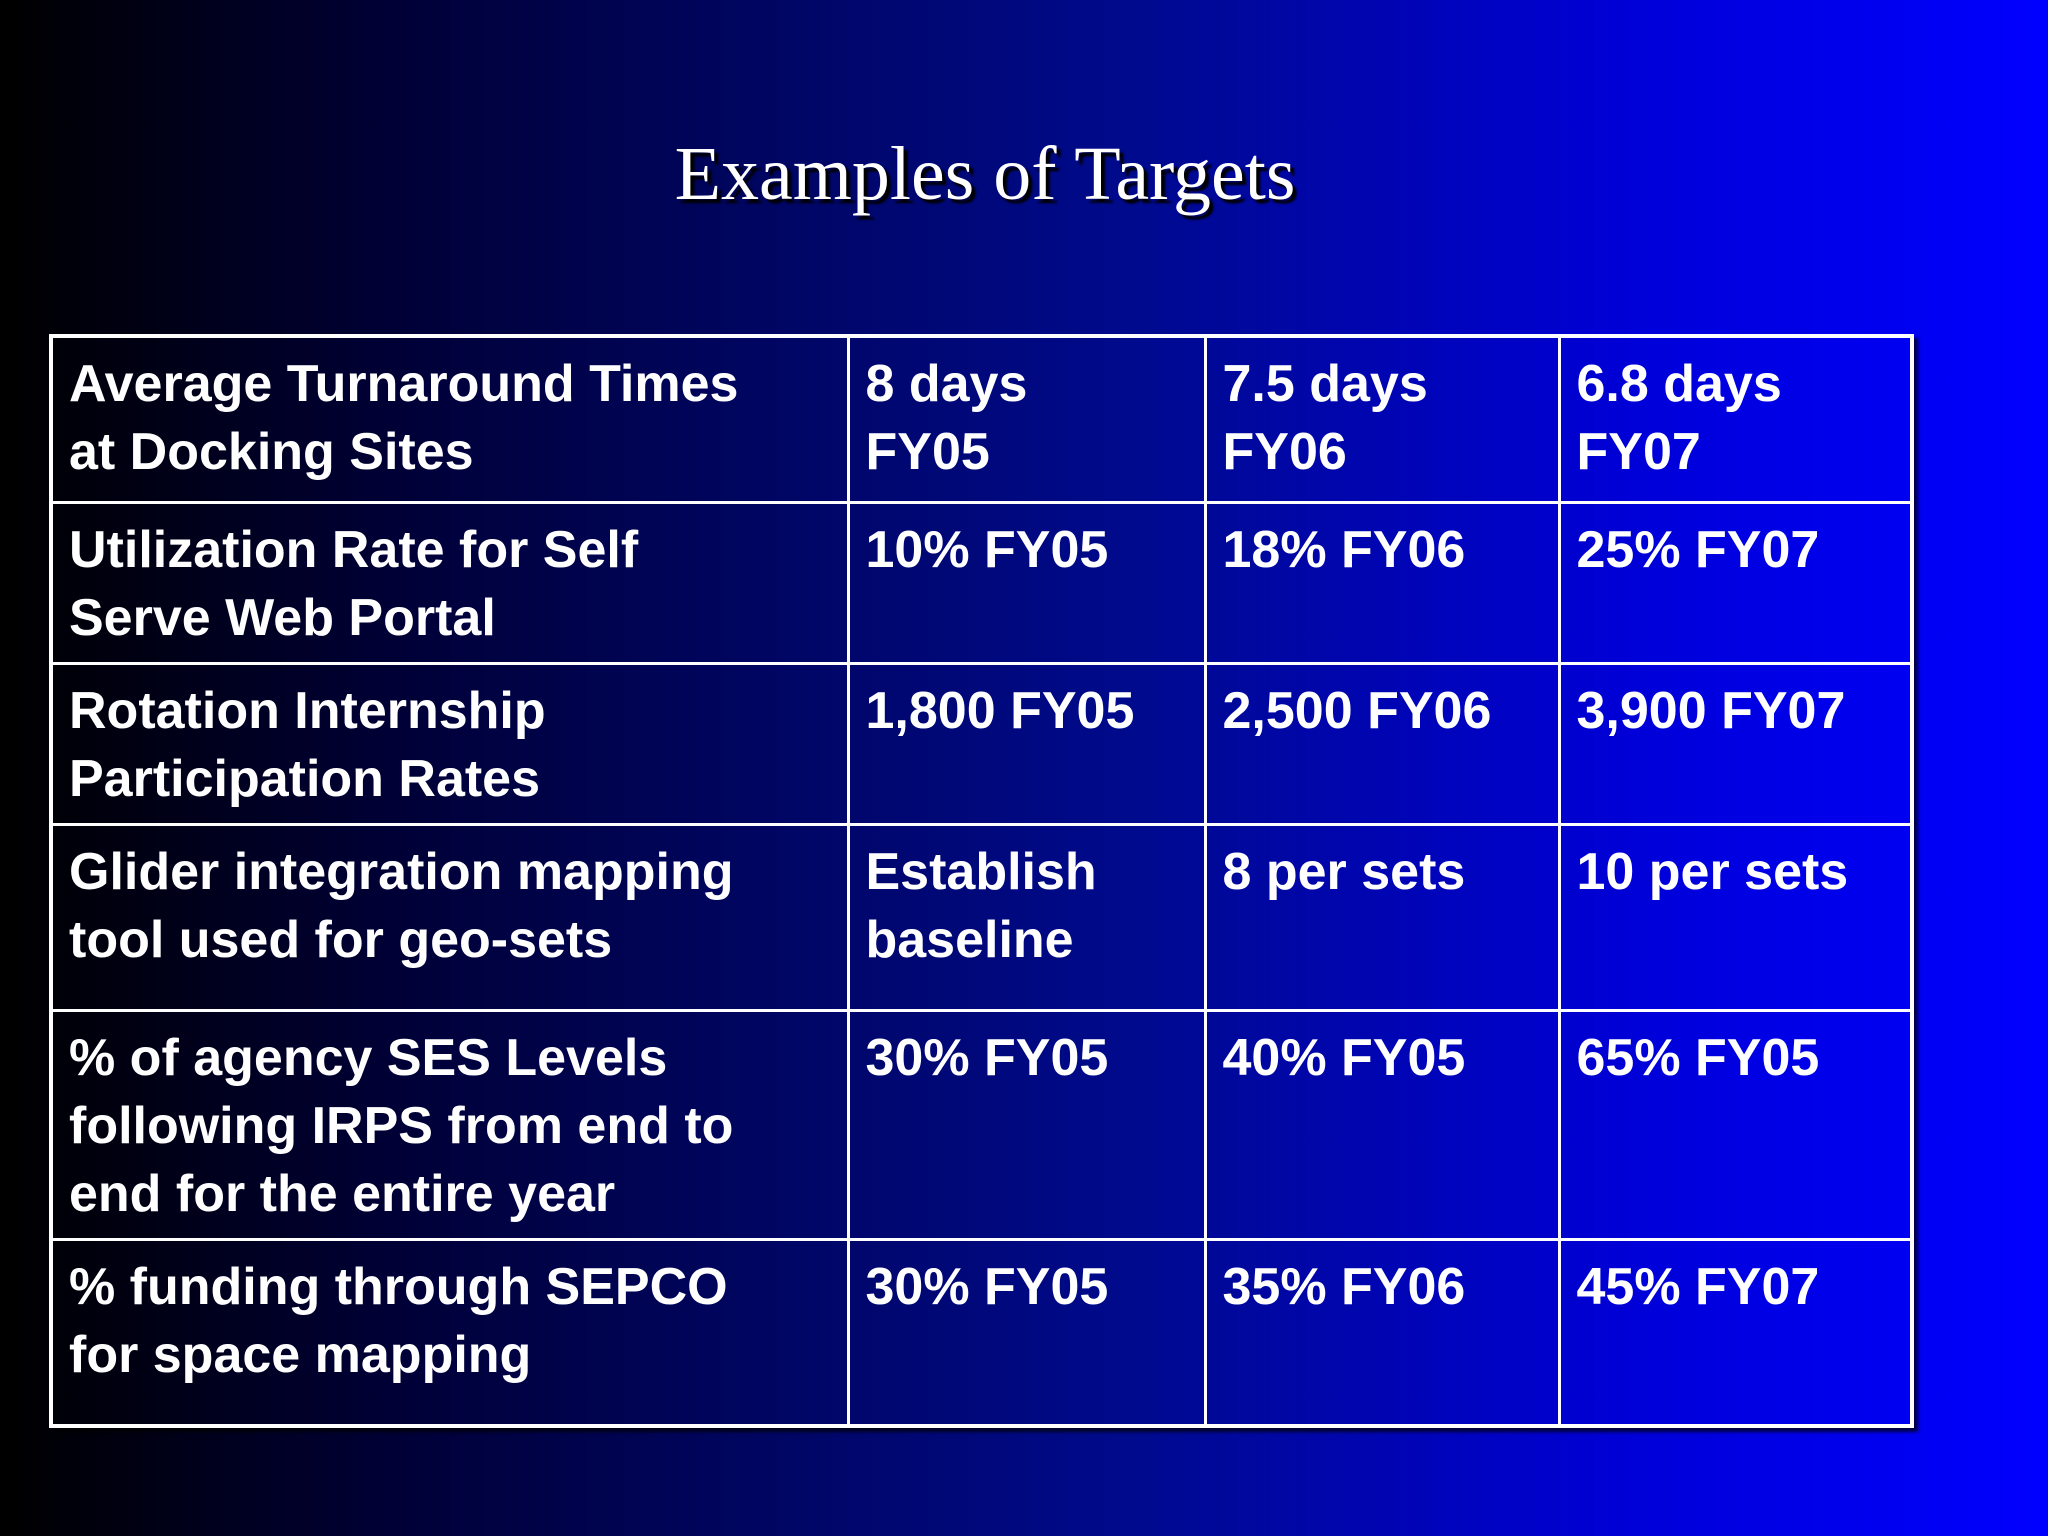 This screenshot has width=2048, height=1536. What do you see at coordinates (1382, 1125) in the screenshot?
I see `target-cell-fy06: 40% FY05` at bounding box center [1382, 1125].